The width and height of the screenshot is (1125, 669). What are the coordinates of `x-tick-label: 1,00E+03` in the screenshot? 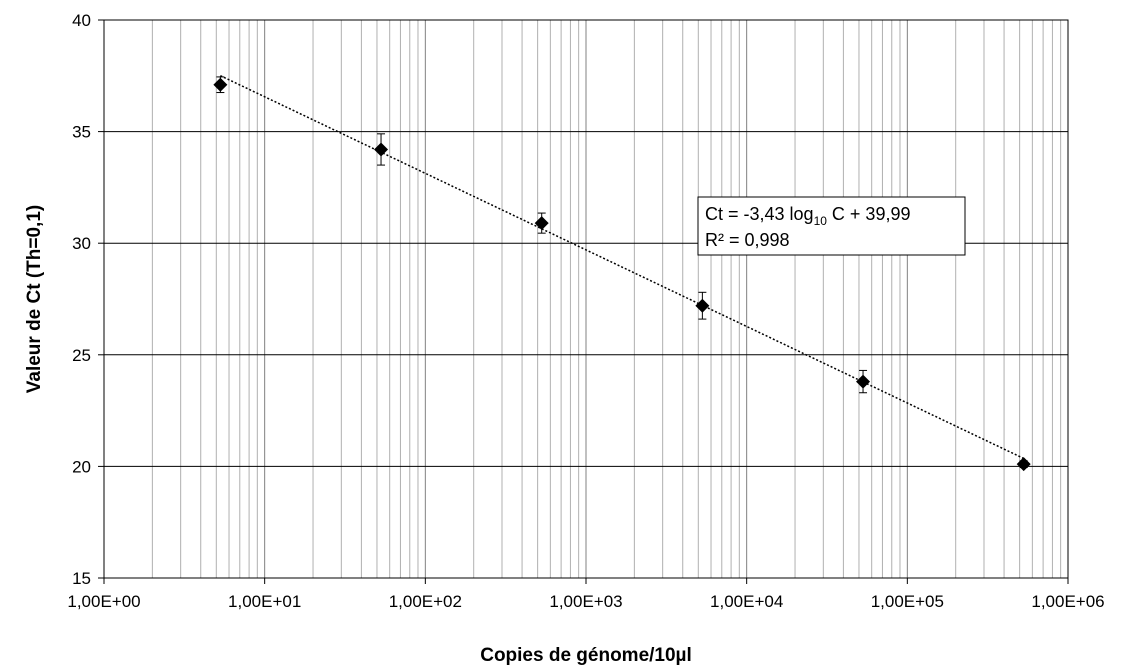 It's located at (585, 601).